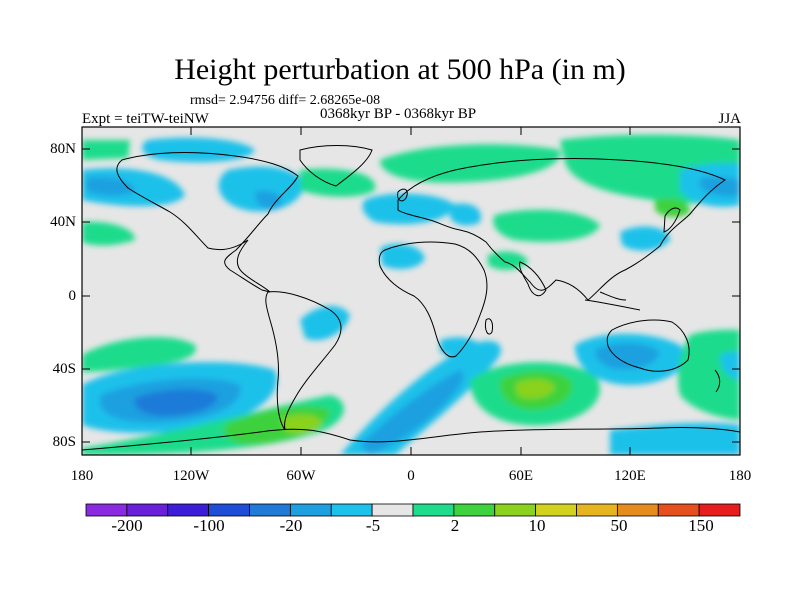 Image resolution: width=800 pixels, height=600 pixels. Describe the element at coordinates (191, 476) in the screenshot. I see `lon-label: 120W` at that location.